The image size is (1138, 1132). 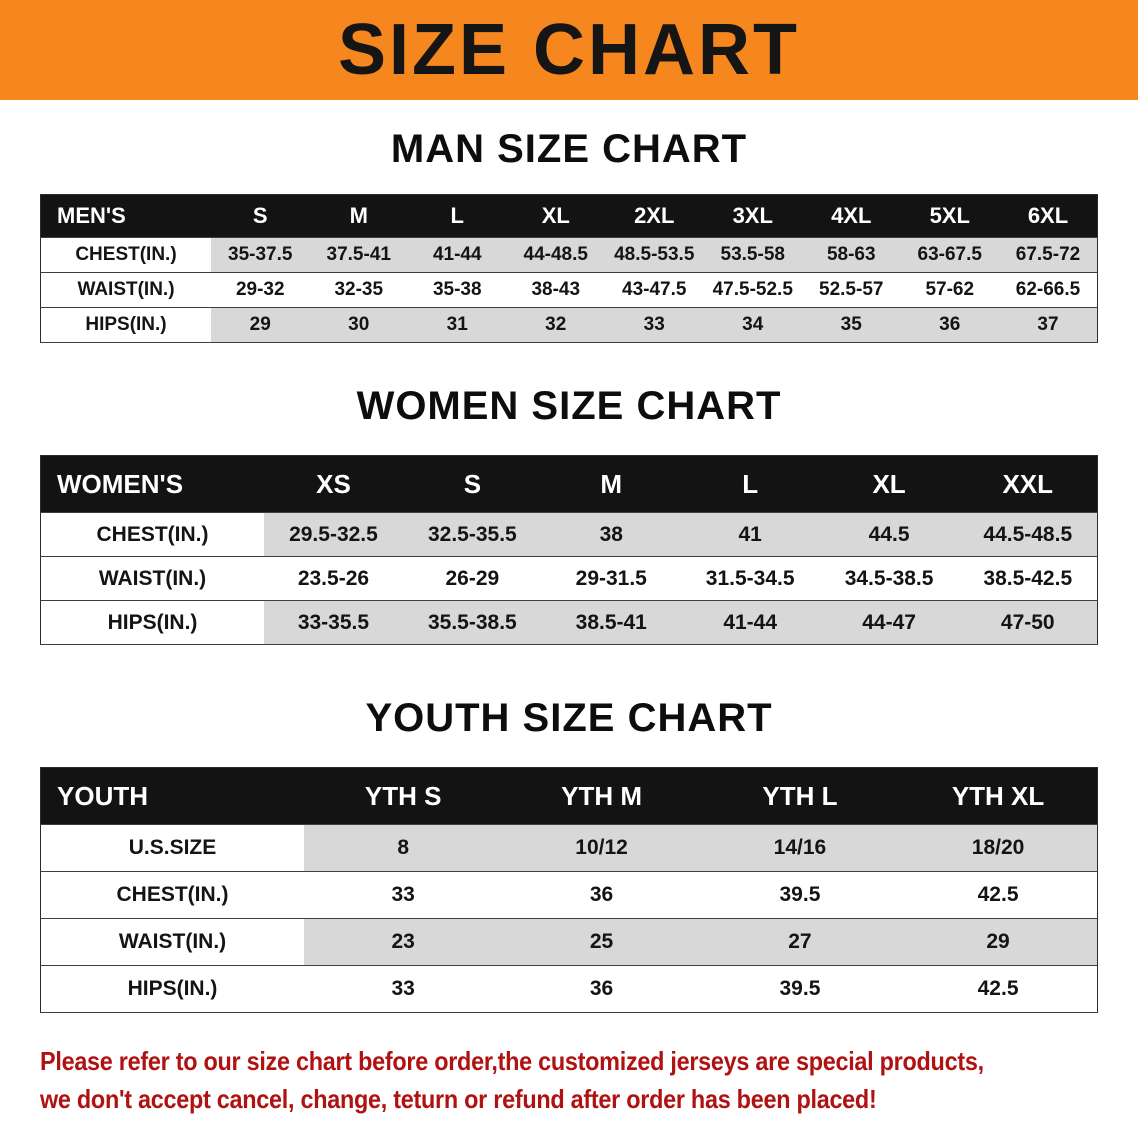 What do you see at coordinates (851, 216) in the screenshot?
I see `size-header-cell: 4XL` at bounding box center [851, 216].